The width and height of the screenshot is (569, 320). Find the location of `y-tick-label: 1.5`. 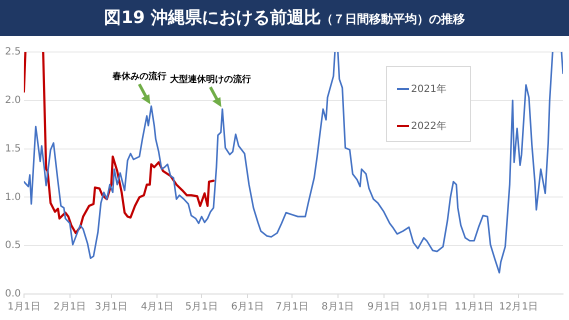

y-tick-label: 1.5 is located at coordinates (12, 148).